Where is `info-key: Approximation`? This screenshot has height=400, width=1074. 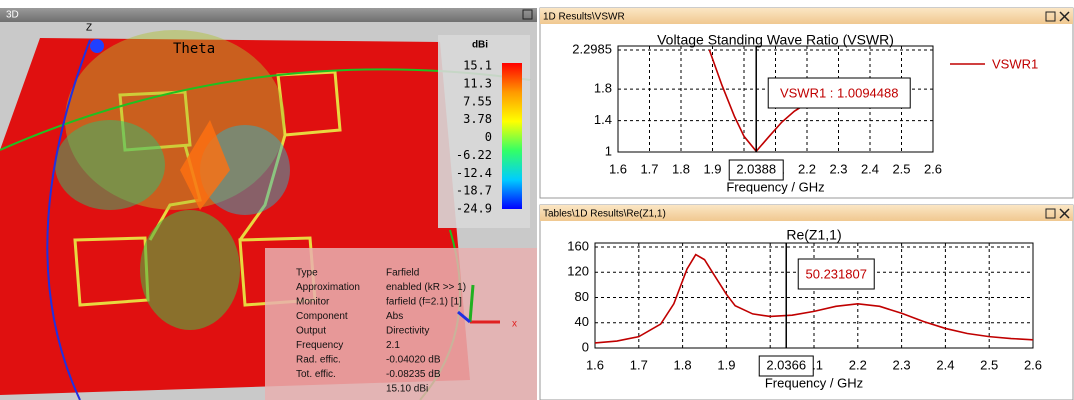 info-key: Approximation is located at coordinates (328, 287).